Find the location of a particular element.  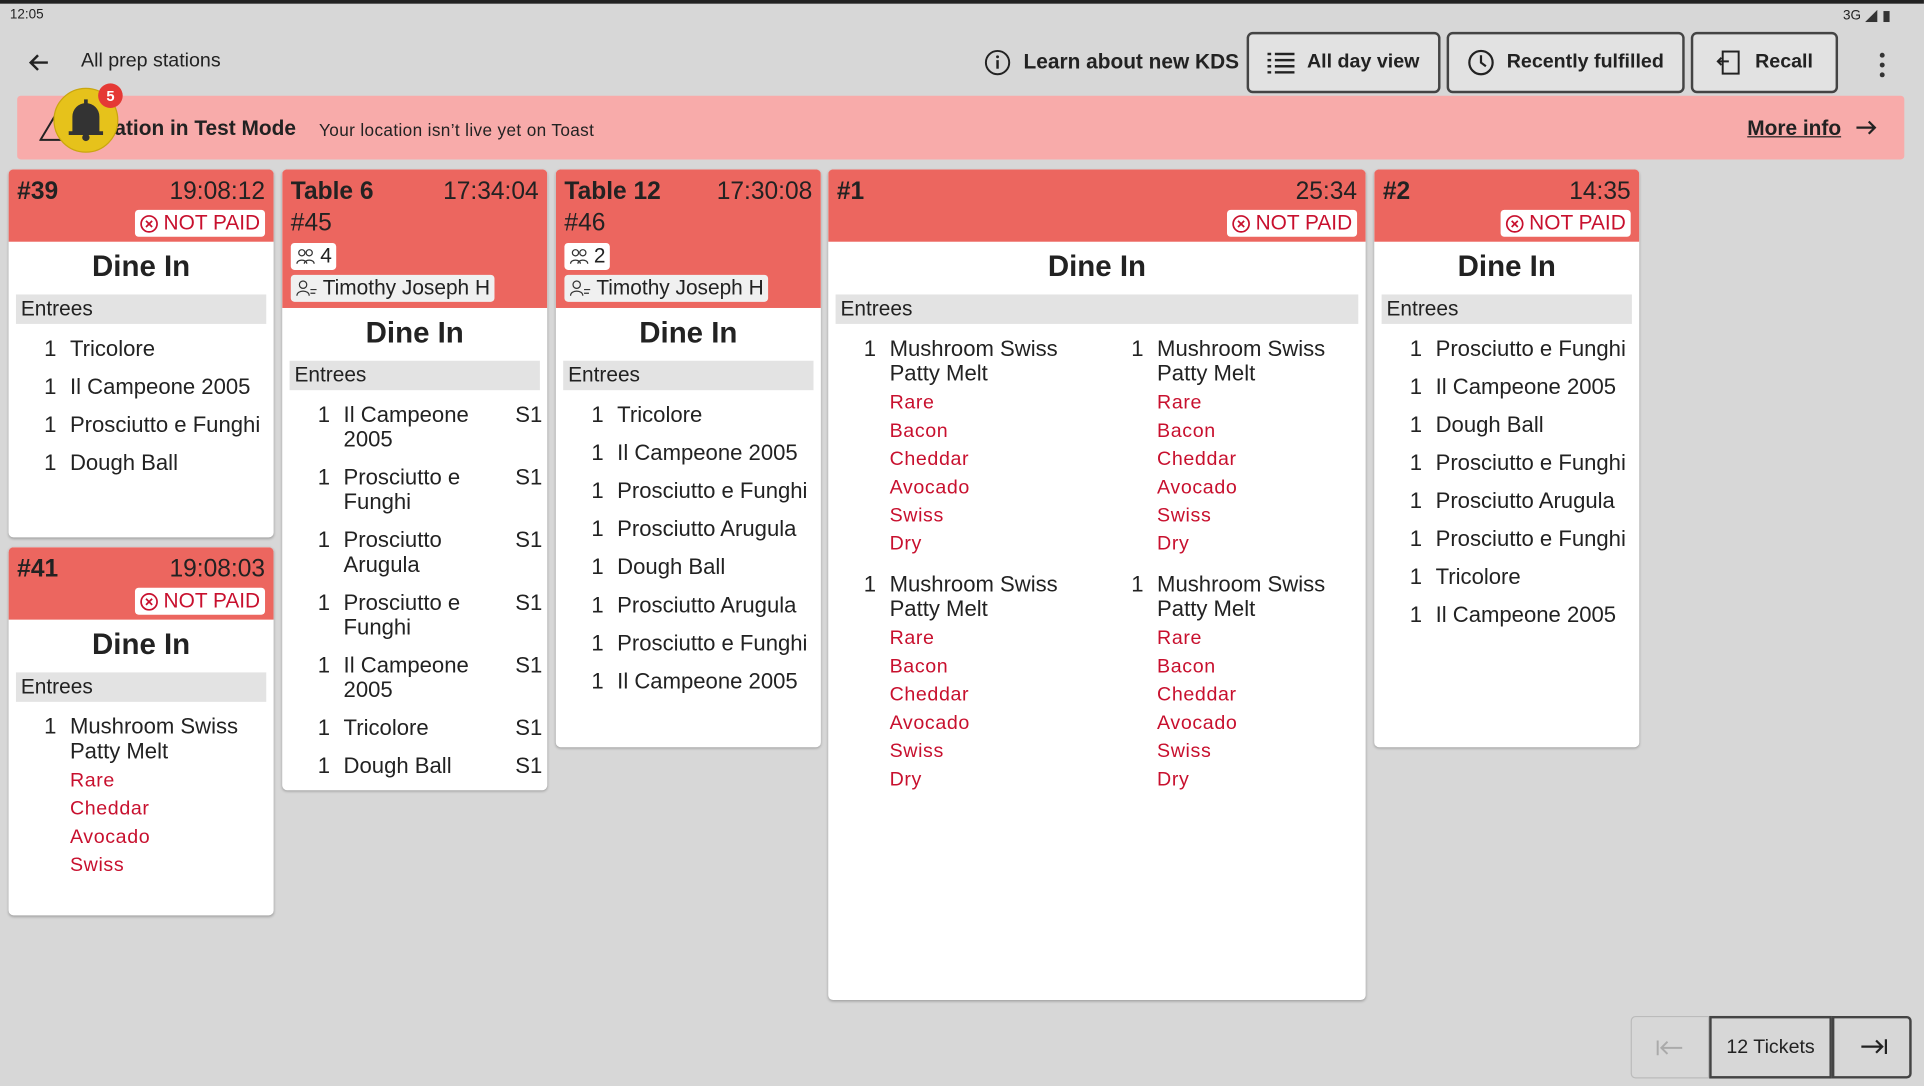

ticket-name: #1 is located at coordinates (850, 191).